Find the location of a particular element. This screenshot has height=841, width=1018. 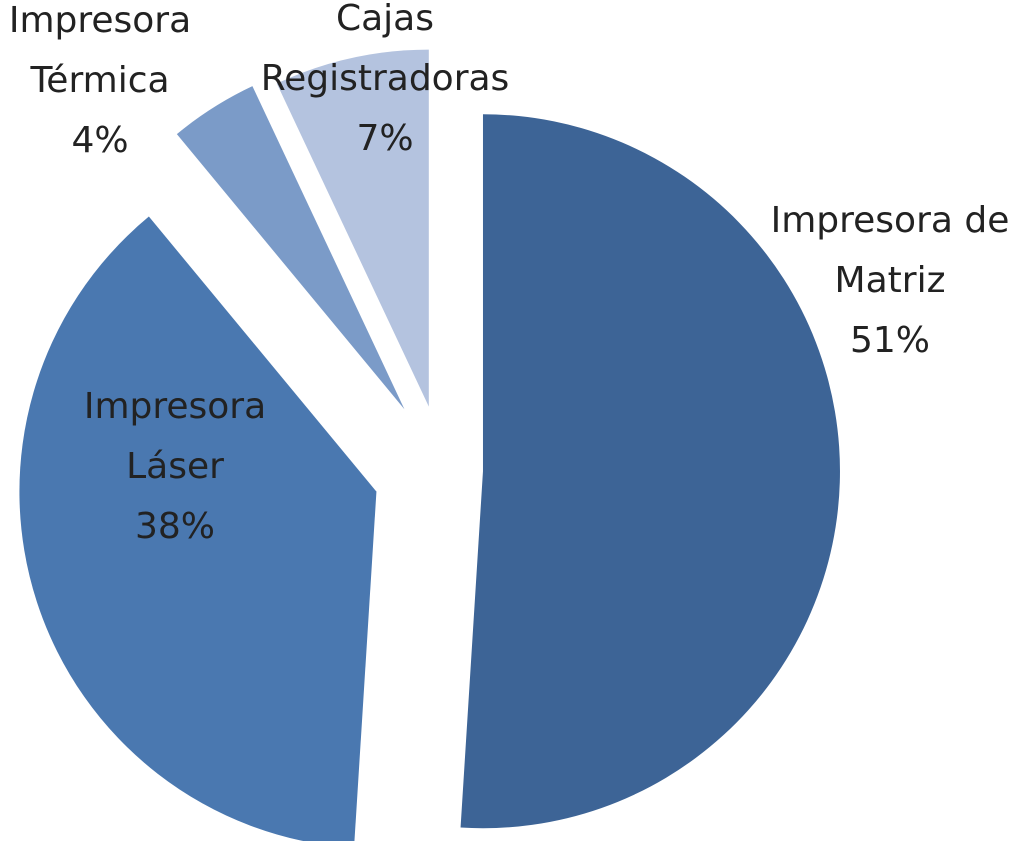

slice-label: Cajas Registradoras is located at coordinates (385, 49).